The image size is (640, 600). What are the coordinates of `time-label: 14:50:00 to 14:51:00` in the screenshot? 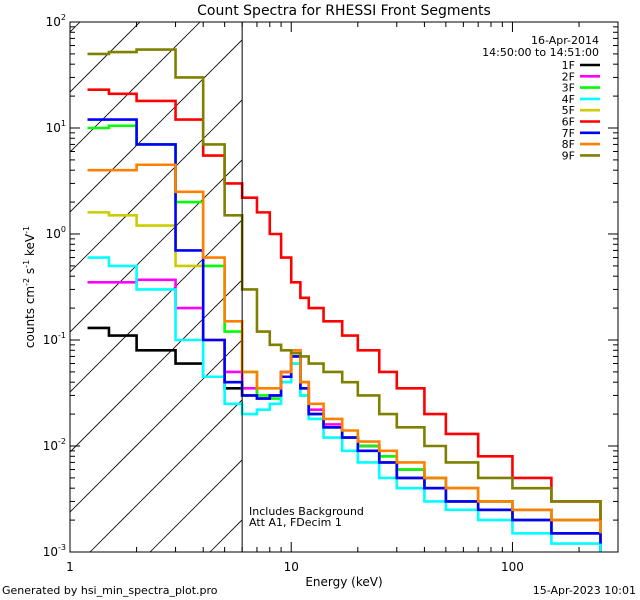 It's located at (540, 52).